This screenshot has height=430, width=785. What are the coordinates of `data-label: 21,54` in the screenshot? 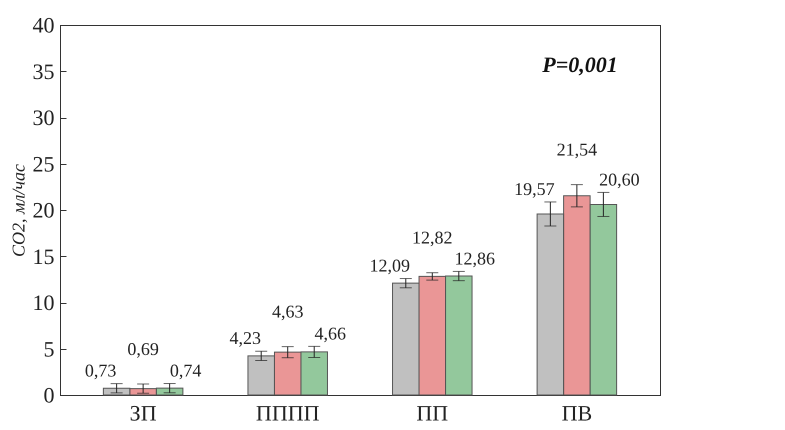 It's located at (577, 150).